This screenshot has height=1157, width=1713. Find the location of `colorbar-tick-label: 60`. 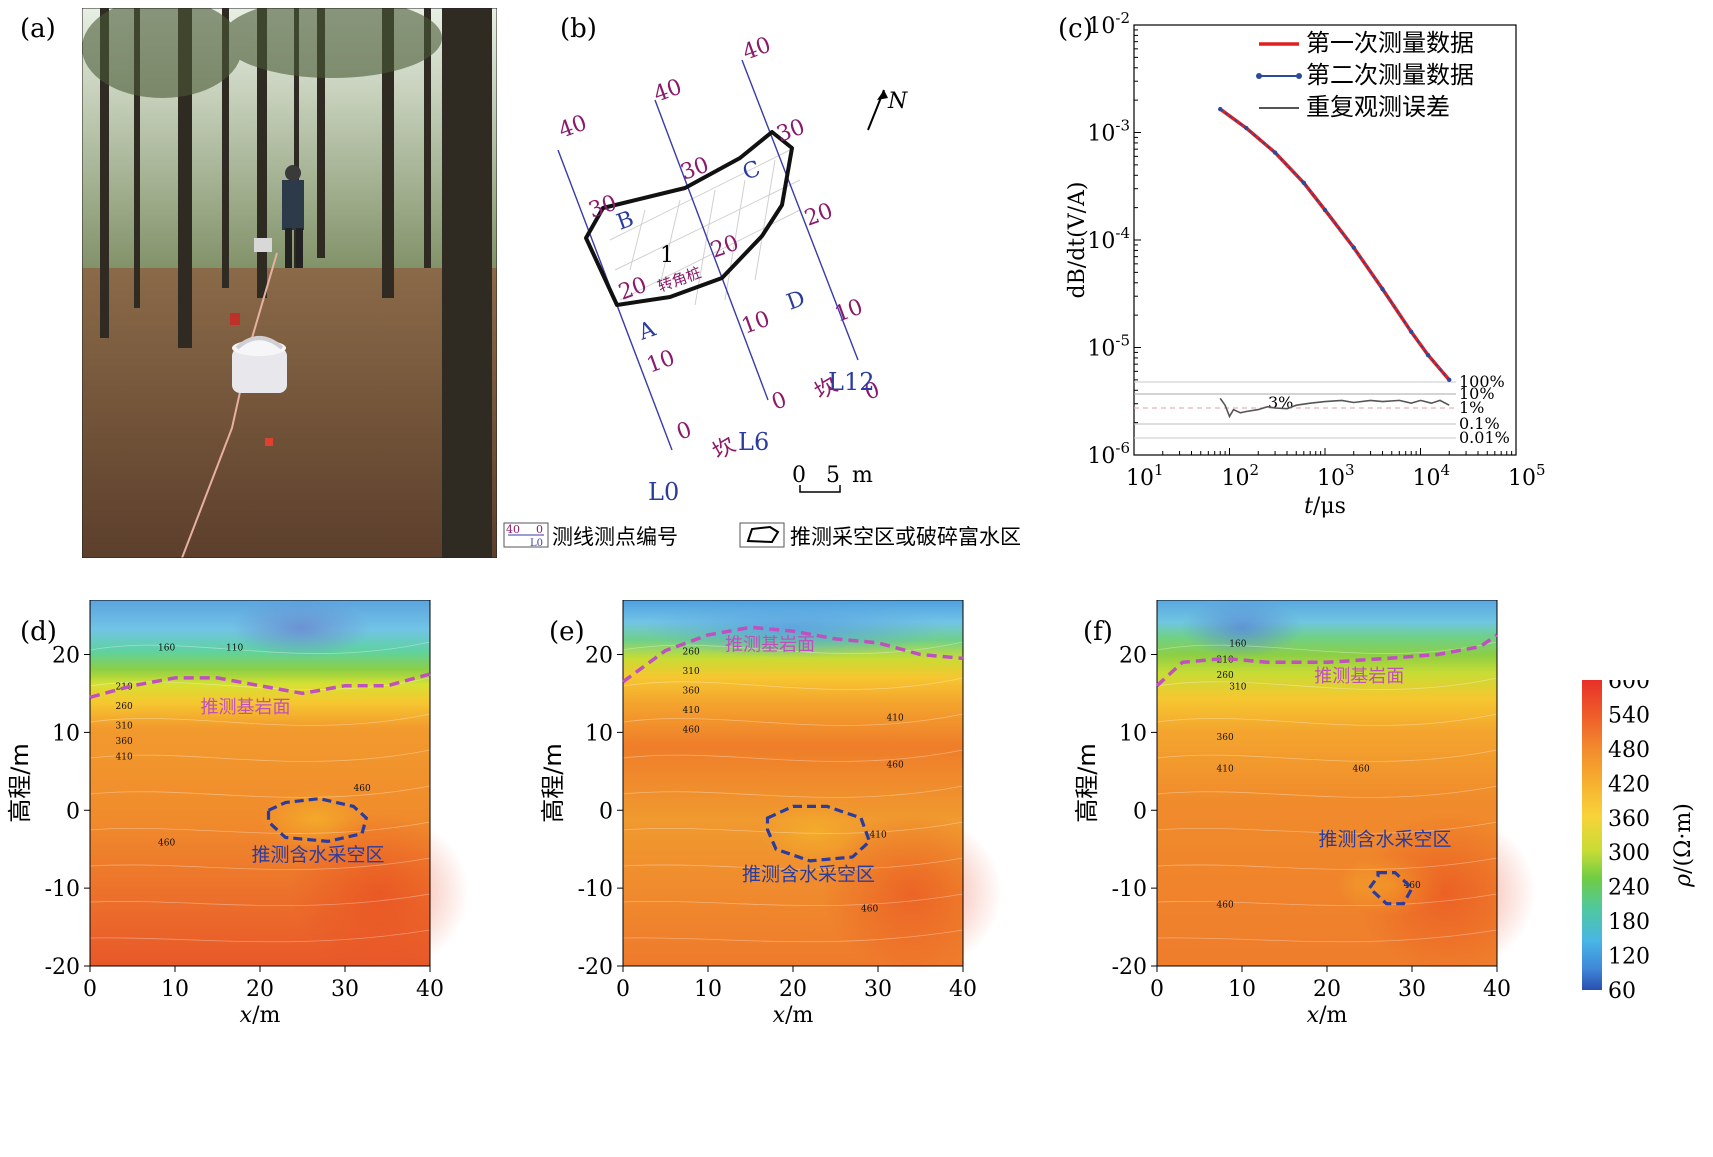

colorbar-tick-label: 60 is located at coordinates (1622, 991).